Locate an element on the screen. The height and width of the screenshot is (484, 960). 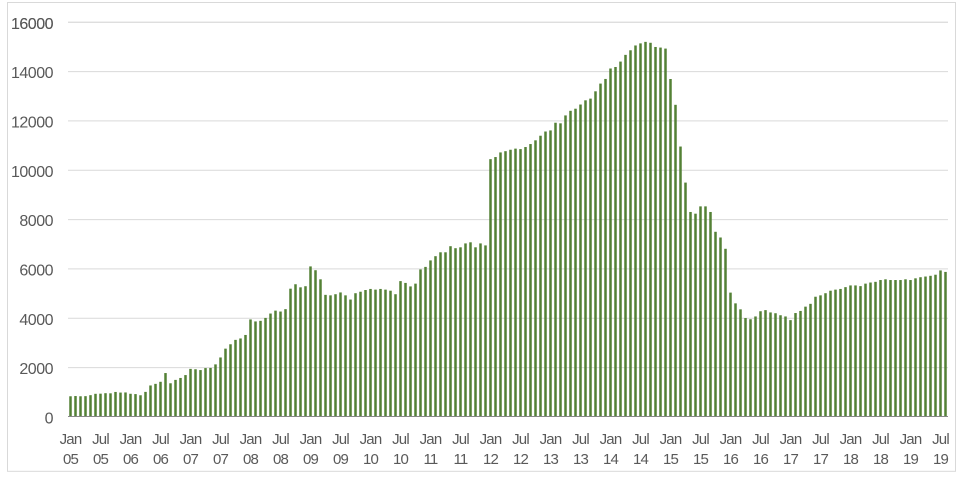
svg-text: 4000 is located at coordinates (36, 320).